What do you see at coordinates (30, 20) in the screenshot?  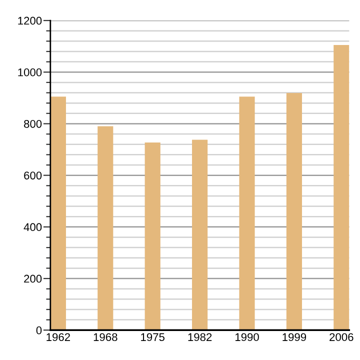 I see `y-tick-label: 1200` at bounding box center [30, 20].